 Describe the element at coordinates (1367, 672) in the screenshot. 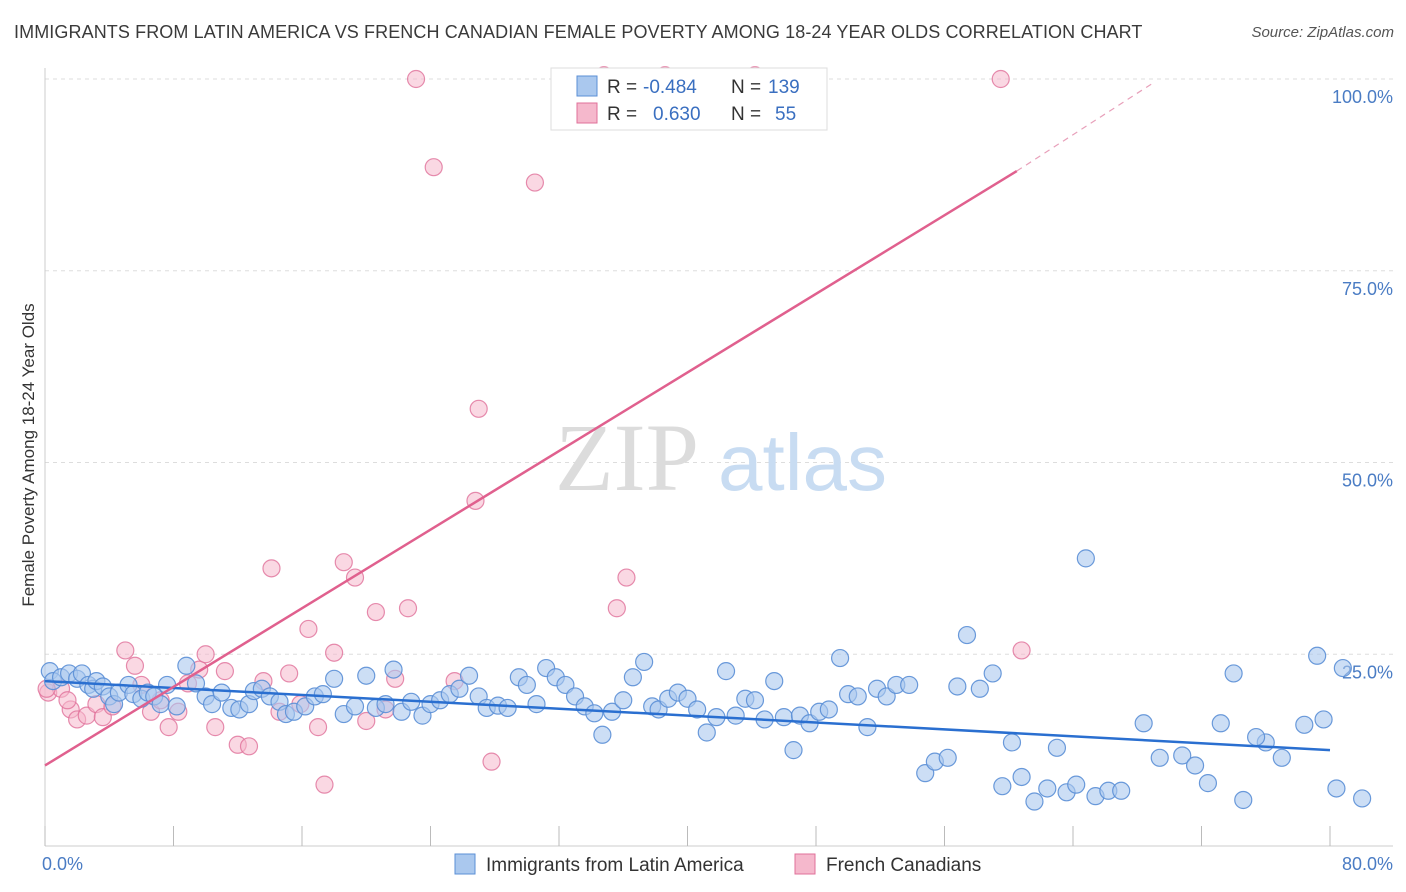

I see `y-tick-label-0: 25.0%` at that location.